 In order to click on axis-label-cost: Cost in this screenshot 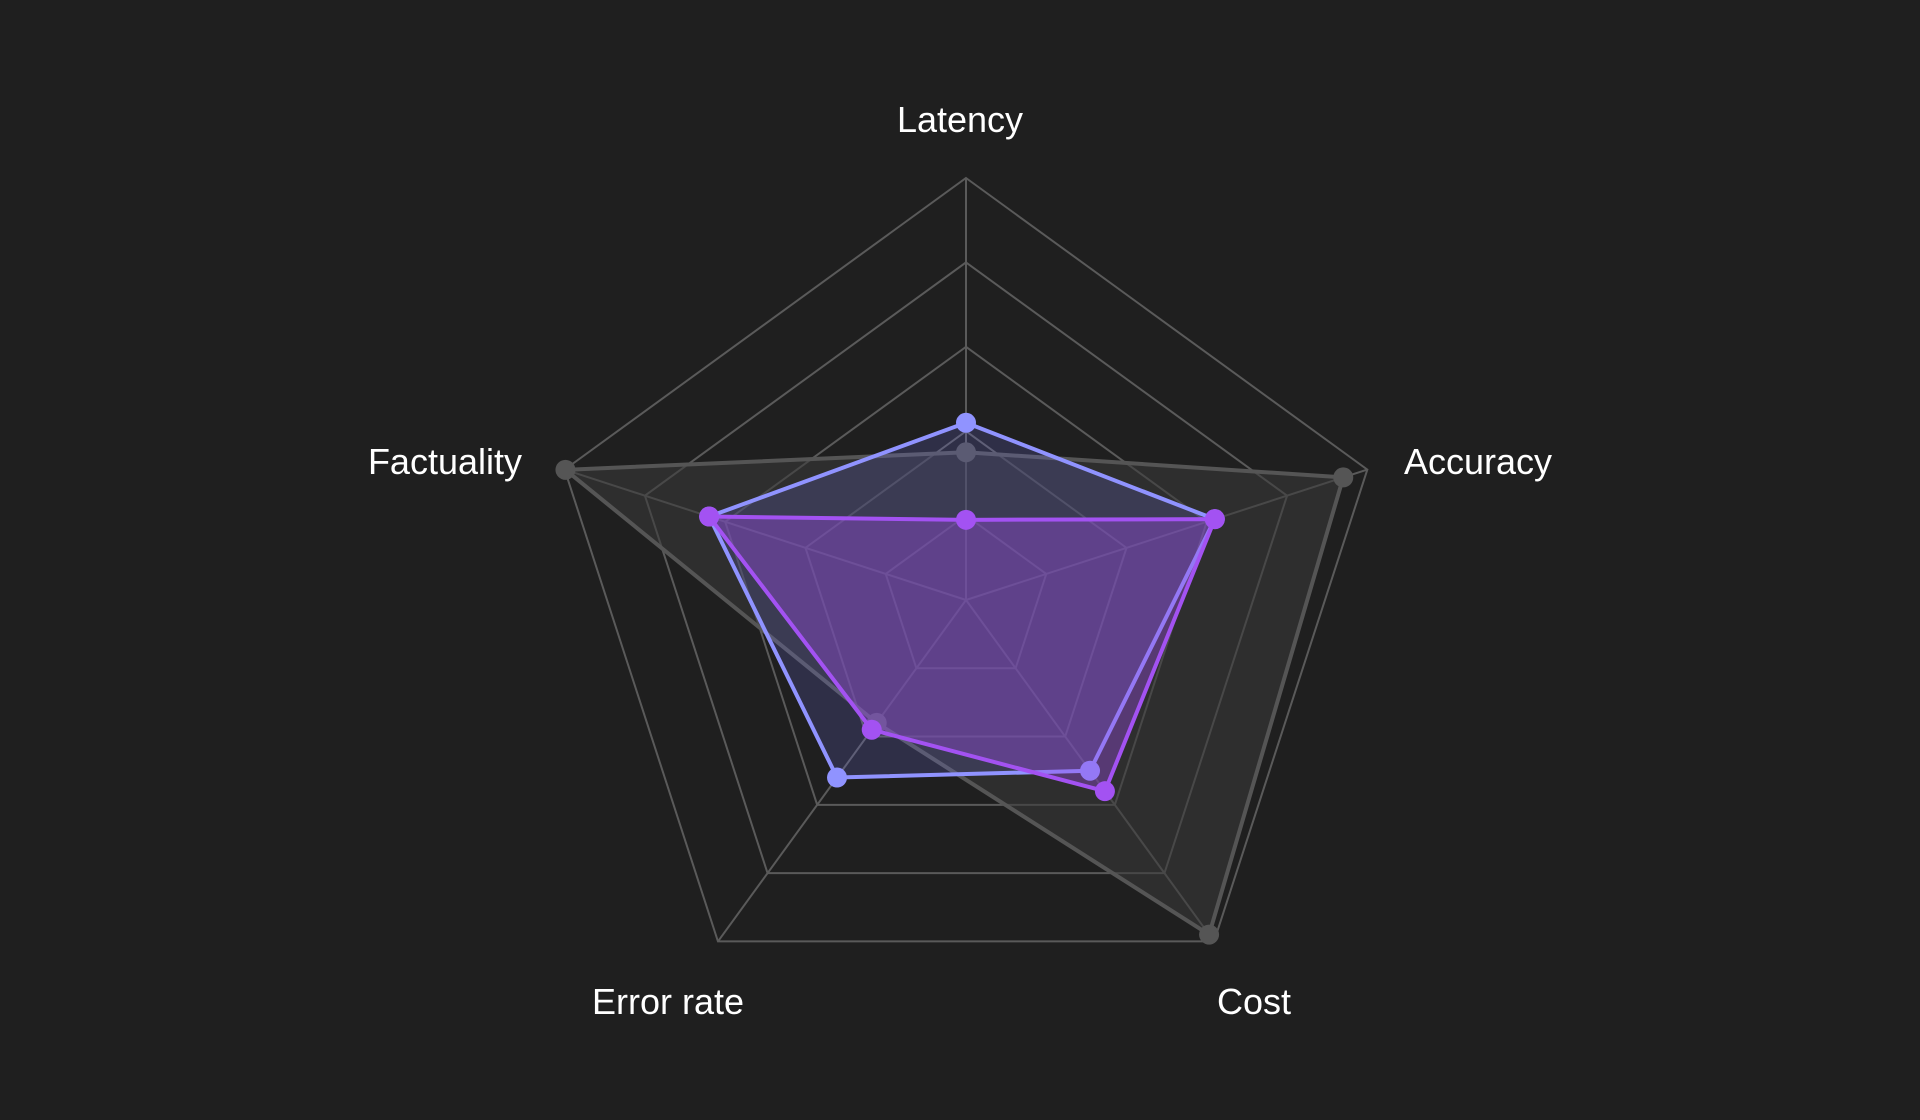, I will do `click(1254, 1001)`.